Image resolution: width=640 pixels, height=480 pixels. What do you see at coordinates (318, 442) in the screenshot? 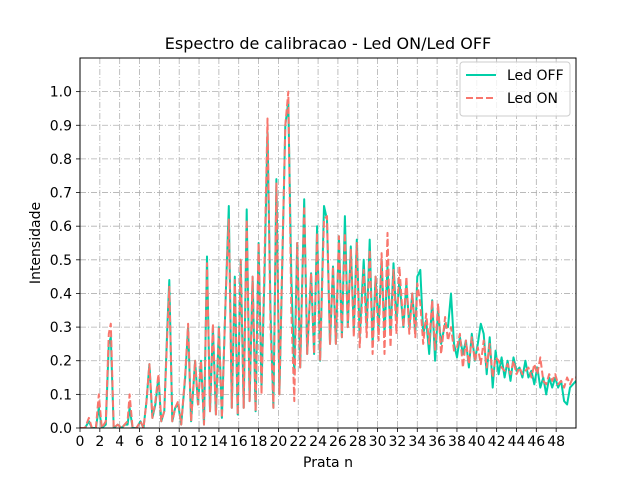
I see `x-tick-label: 24` at bounding box center [318, 442].